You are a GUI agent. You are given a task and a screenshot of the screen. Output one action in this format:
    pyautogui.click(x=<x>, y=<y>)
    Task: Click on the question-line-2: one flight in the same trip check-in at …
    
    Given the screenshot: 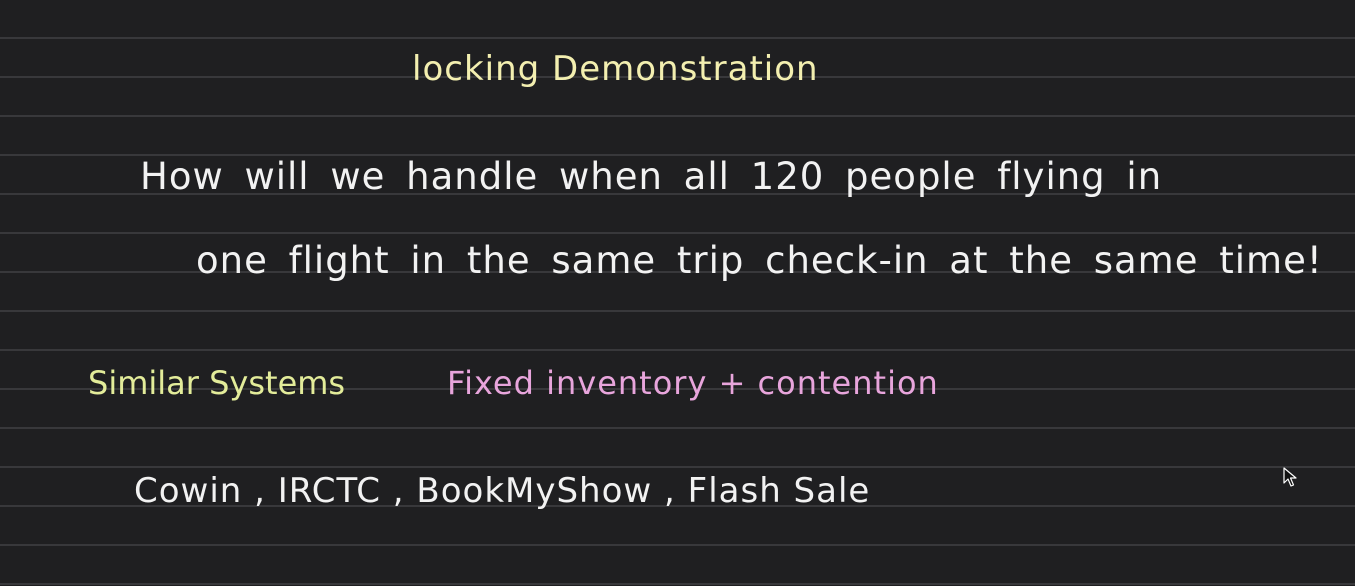 What is the action you would take?
    pyautogui.click(x=759, y=260)
    